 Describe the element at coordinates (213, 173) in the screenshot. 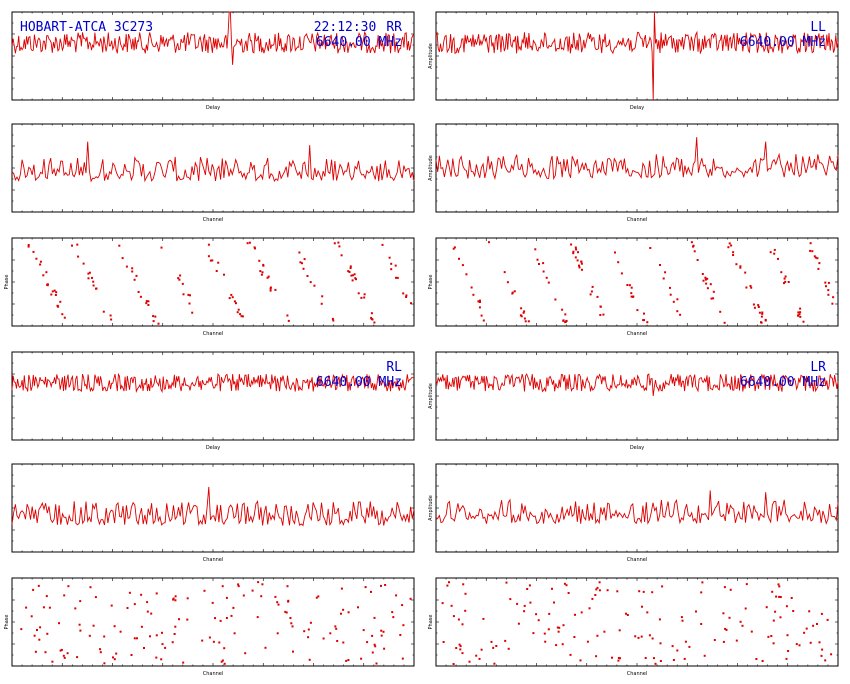

I see `rr-channel-chart: Channel` at that location.